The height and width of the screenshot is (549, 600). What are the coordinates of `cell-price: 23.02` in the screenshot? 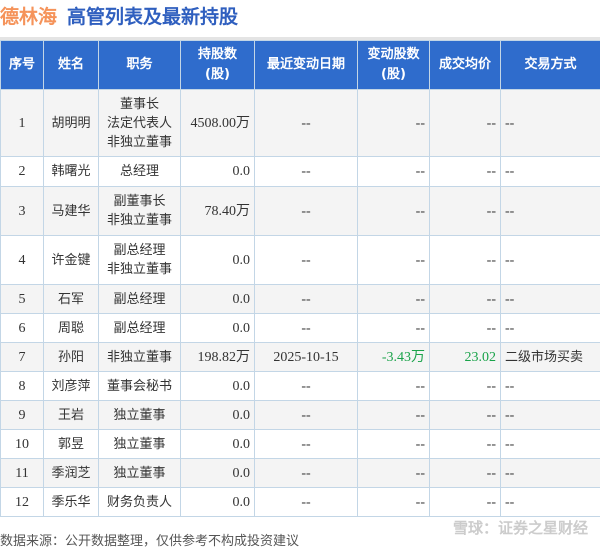 It's located at (465, 357).